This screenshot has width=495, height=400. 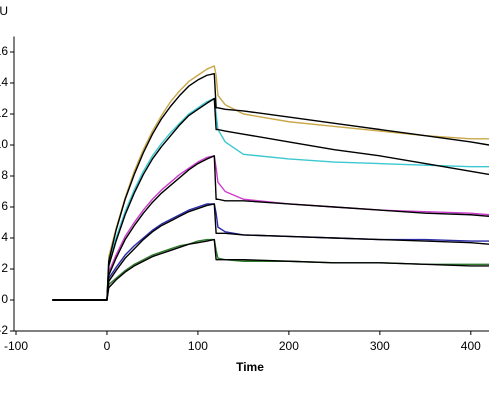 What do you see at coordinates (250, 367) in the screenshot?
I see `x-axis-label: Time` at bounding box center [250, 367].